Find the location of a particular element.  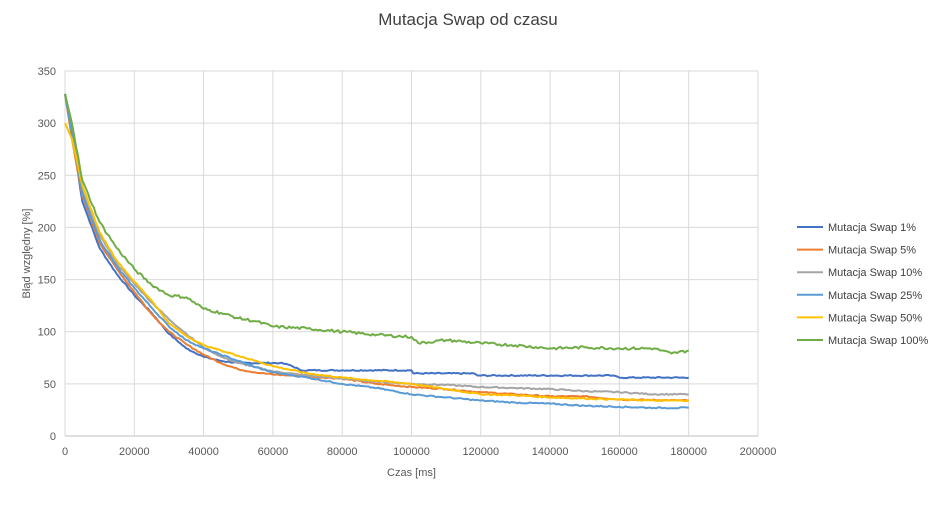

y-axis-ticks: 0 50 100 150 200 250 300 350 is located at coordinates (47, 254).